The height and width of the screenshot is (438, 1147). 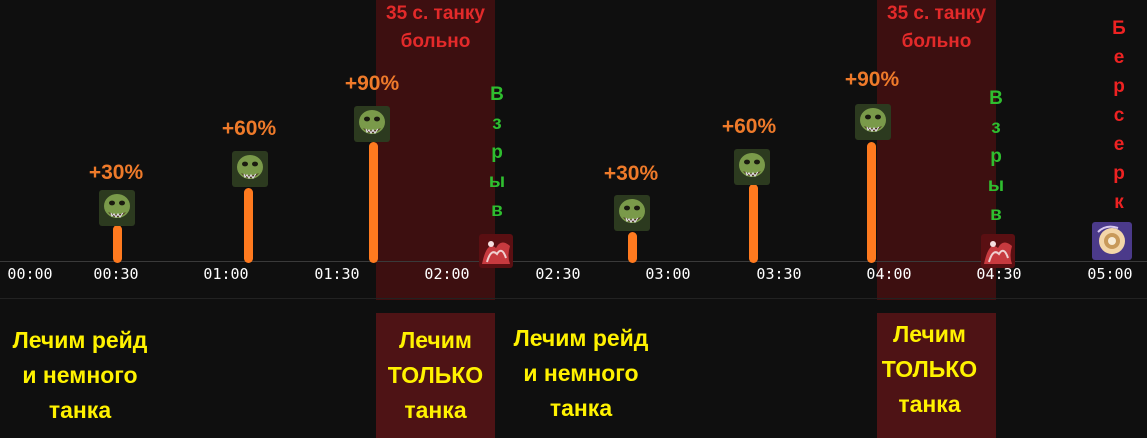 I want to click on danger-label-1: 35 с. танку больно, so click(x=435, y=27).